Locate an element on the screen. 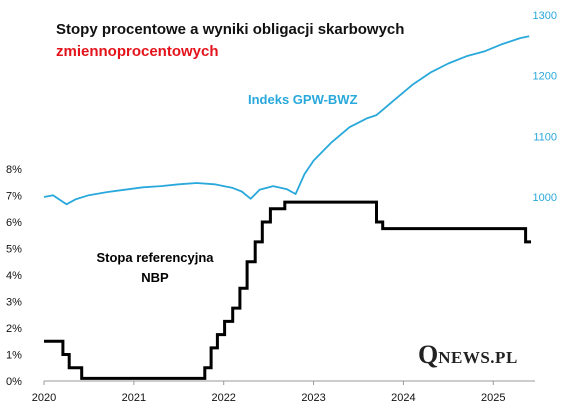 The height and width of the screenshot is (416, 567). x-tick-label-2020: 2020 is located at coordinates (44, 398).